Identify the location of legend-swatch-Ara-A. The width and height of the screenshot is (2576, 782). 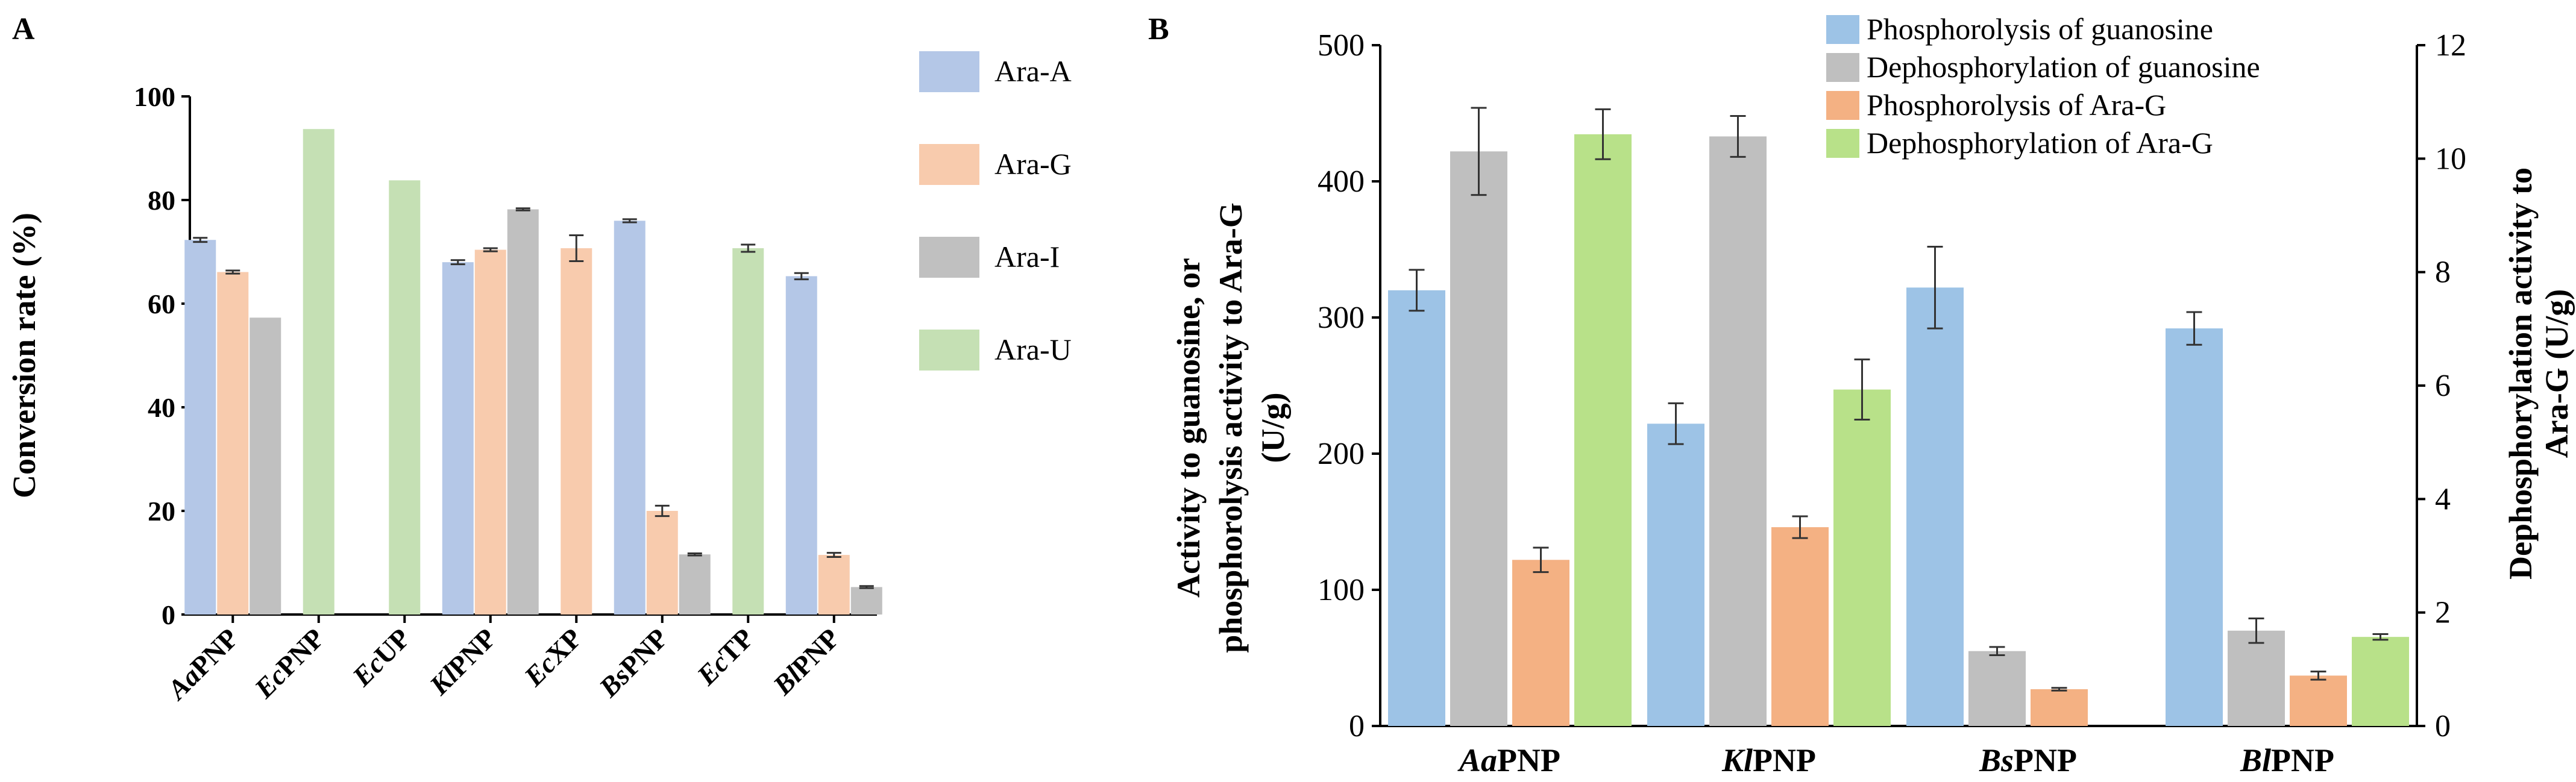
(949, 71).